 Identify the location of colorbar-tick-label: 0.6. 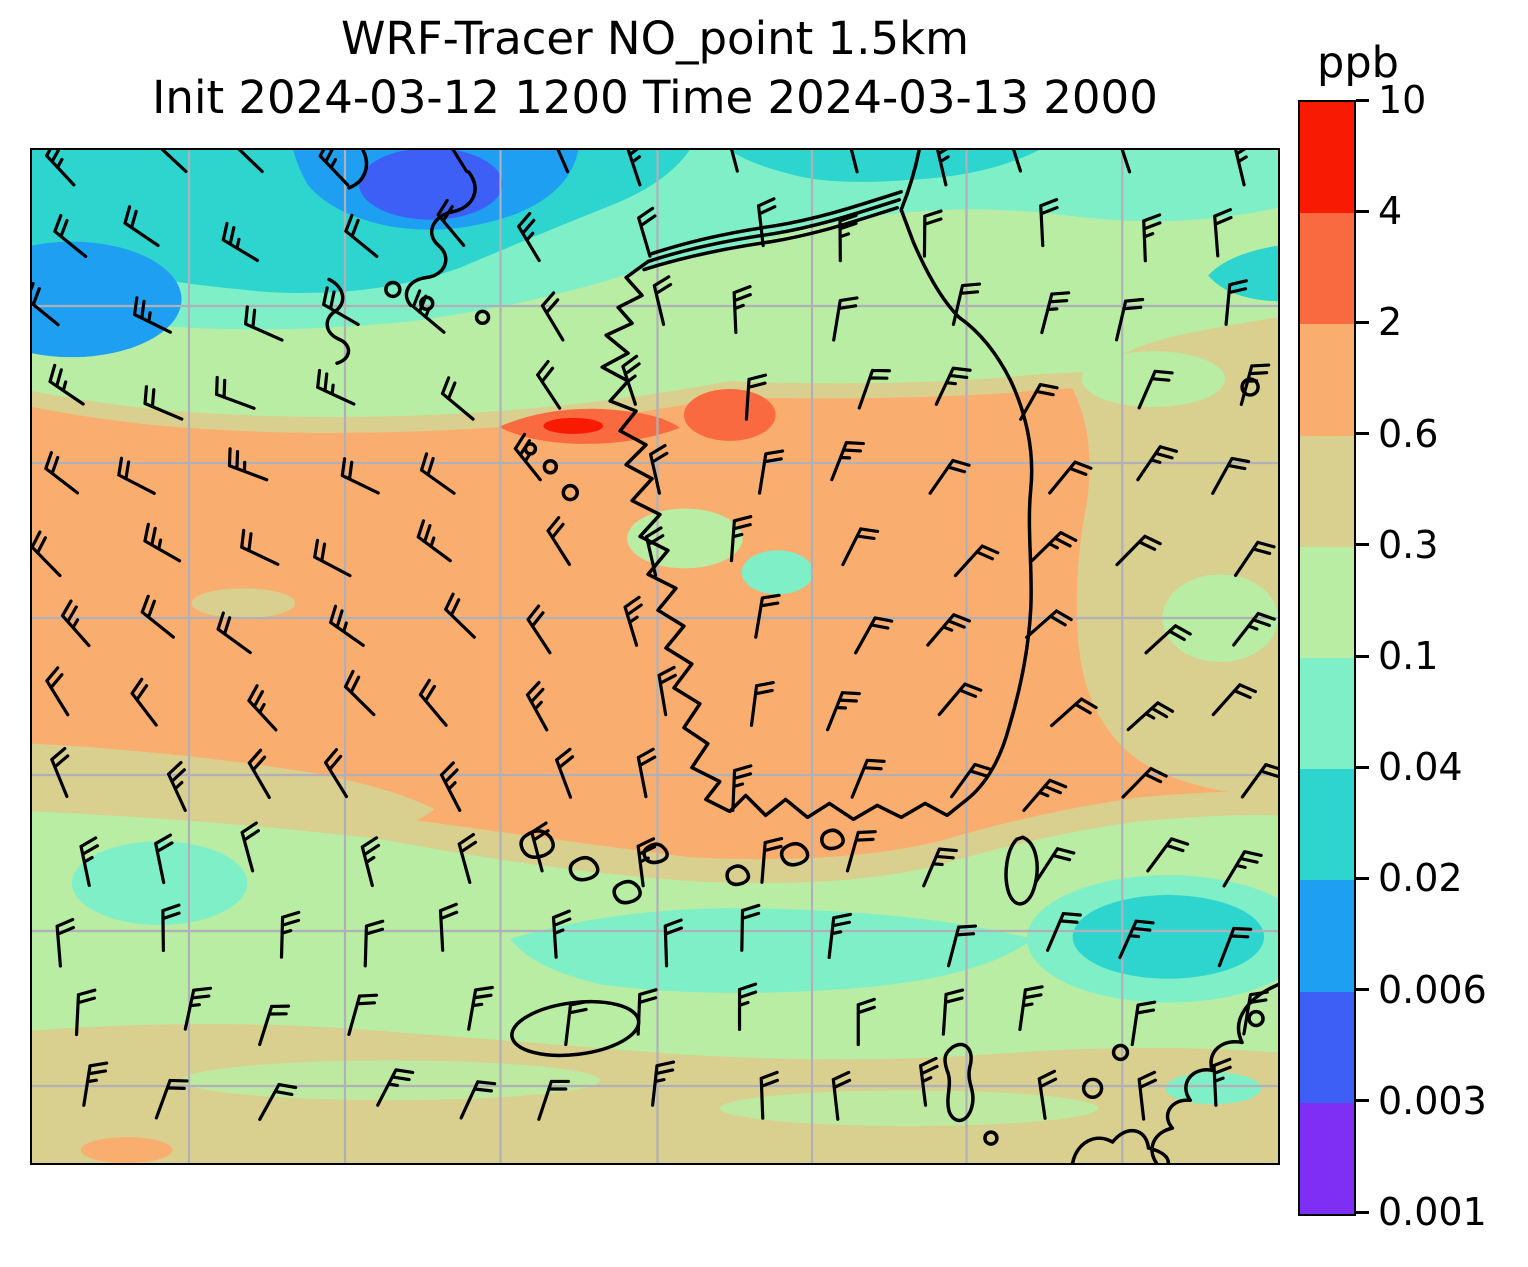
(1408, 433).